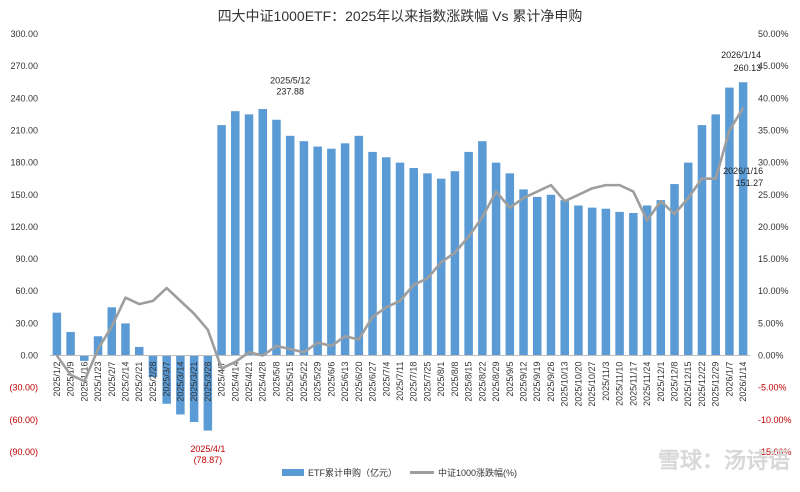  I want to click on y-left-tick-label: 150.00, so click(24, 195).